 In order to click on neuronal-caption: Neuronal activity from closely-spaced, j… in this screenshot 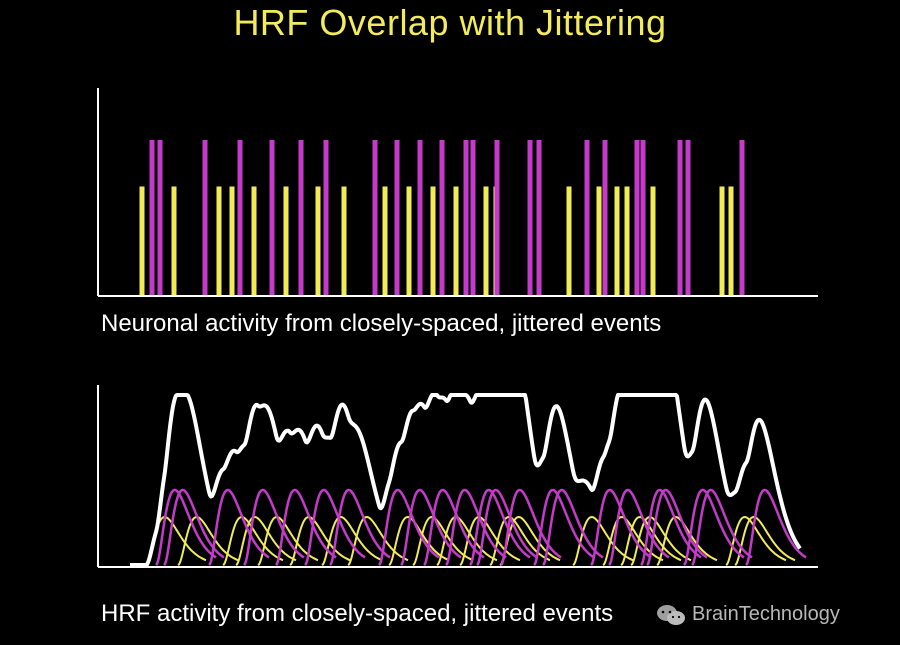, I will do `click(381, 323)`.